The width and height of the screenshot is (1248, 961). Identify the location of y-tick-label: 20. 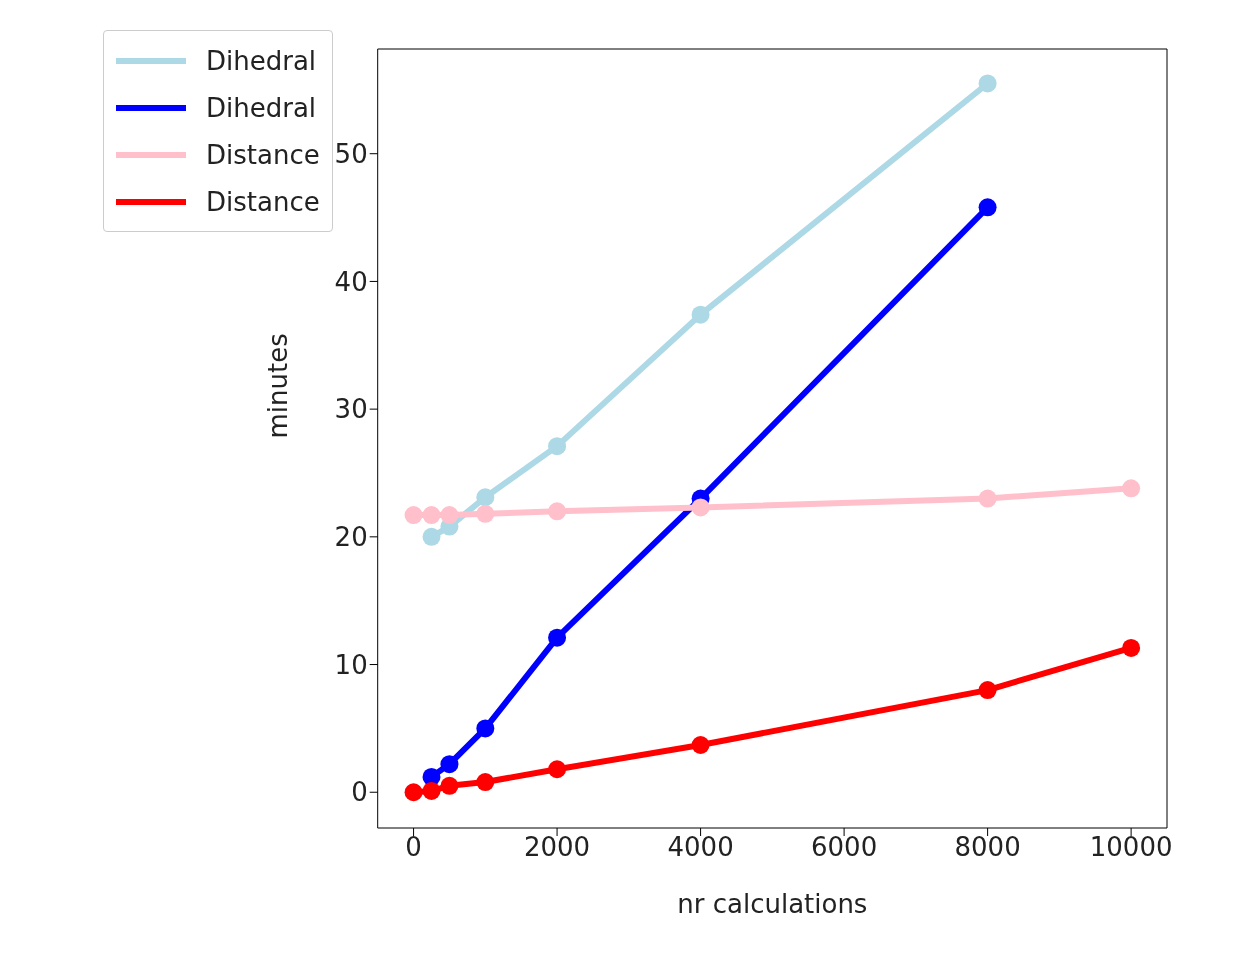
(351, 537).